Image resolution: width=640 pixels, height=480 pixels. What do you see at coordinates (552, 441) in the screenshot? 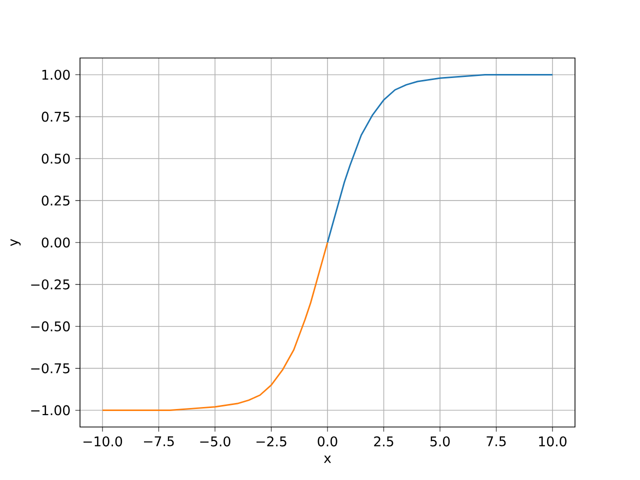
I see `x-tick-label: 10.0` at bounding box center [552, 441].